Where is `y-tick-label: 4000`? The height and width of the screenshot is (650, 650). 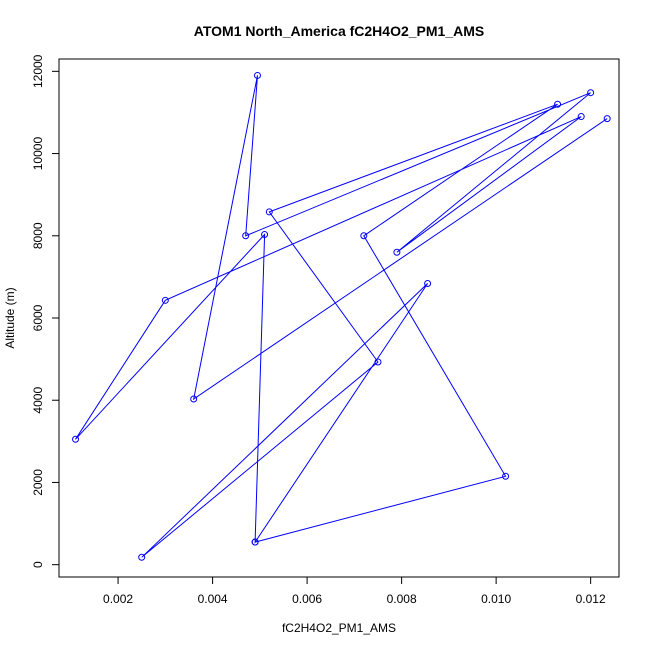 y-tick-label: 4000 is located at coordinates (38, 400).